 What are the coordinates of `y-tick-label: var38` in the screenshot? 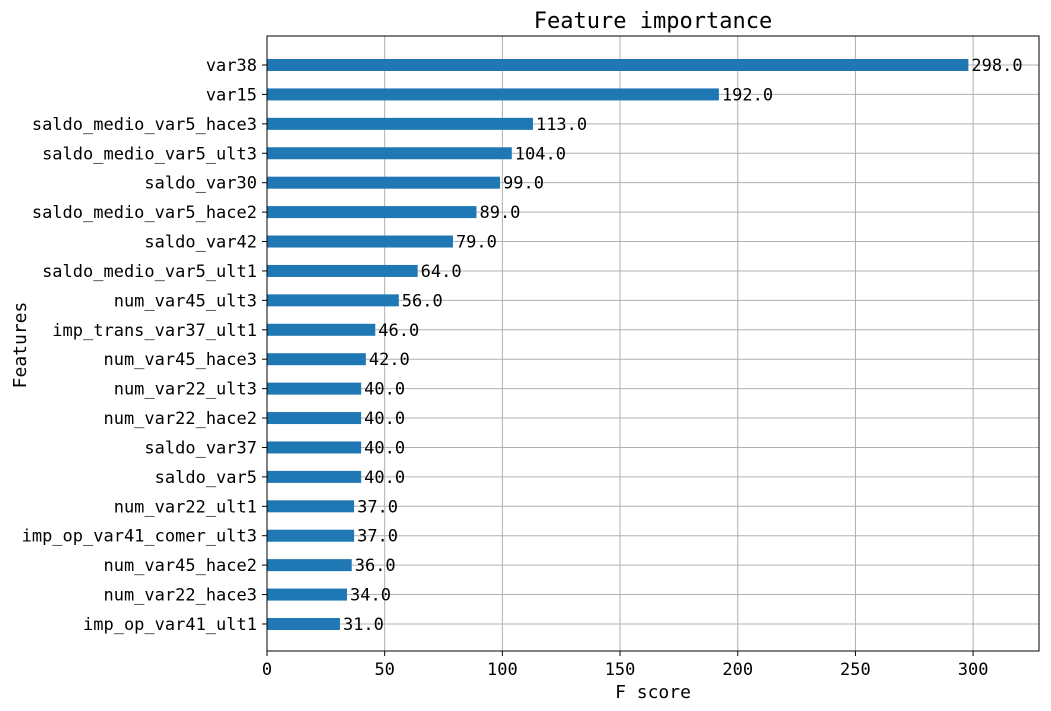 It's located at (231, 66).